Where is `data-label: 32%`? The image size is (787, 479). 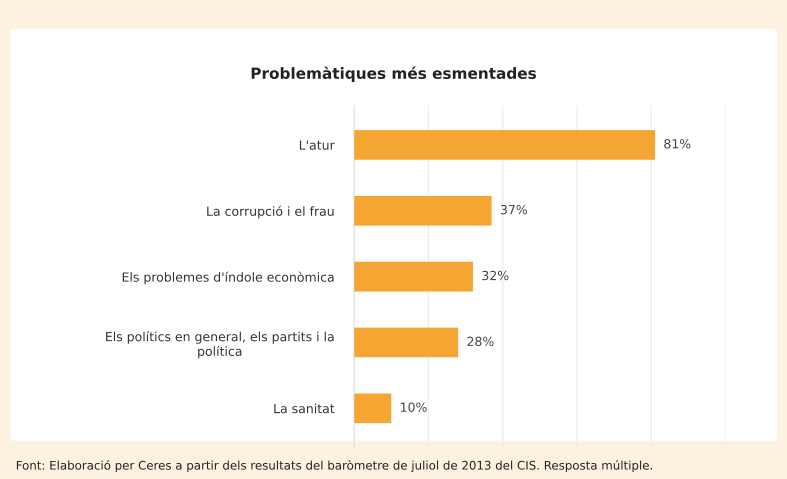
data-label: 32% is located at coordinates (495, 275).